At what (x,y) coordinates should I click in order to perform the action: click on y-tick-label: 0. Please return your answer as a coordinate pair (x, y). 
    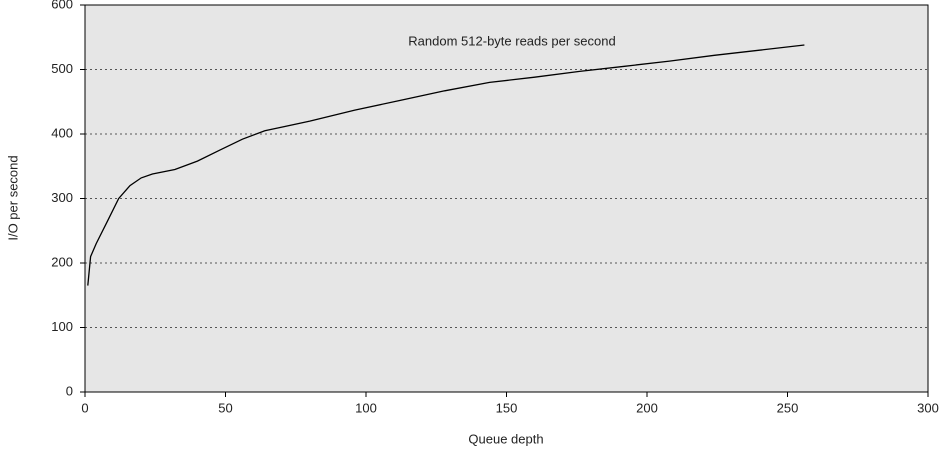
    Looking at the image, I should click on (69, 390).